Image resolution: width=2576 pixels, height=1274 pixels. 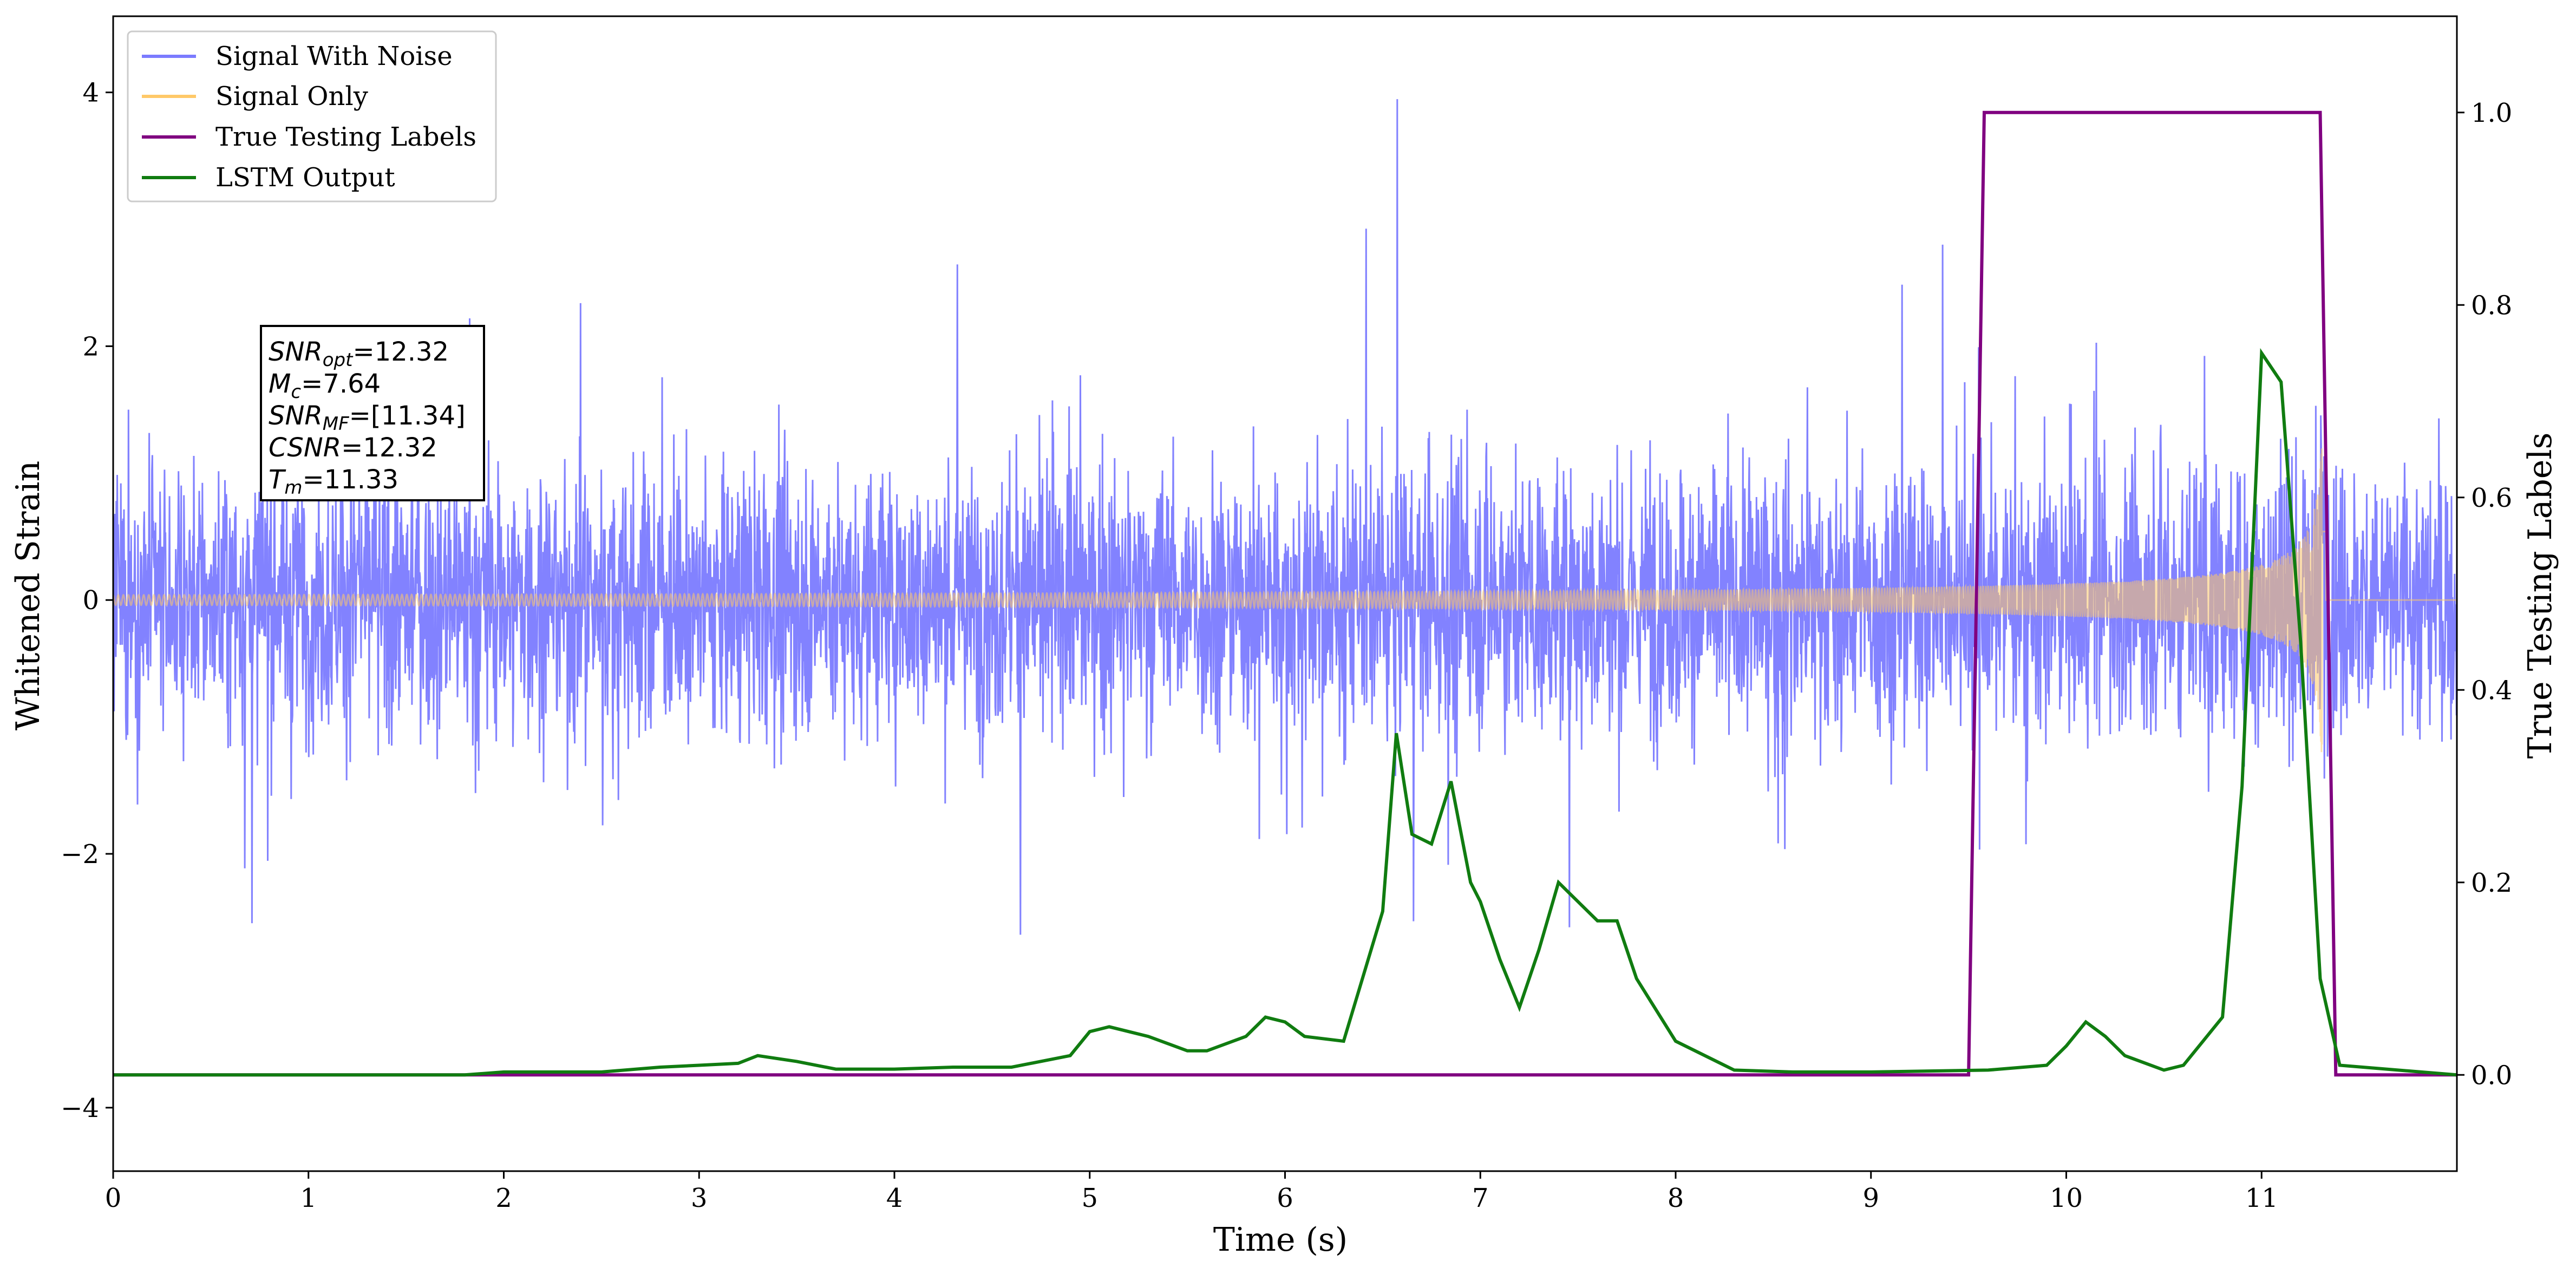 What do you see at coordinates (113, 1198) in the screenshot?
I see `x-tick-label: 0` at bounding box center [113, 1198].